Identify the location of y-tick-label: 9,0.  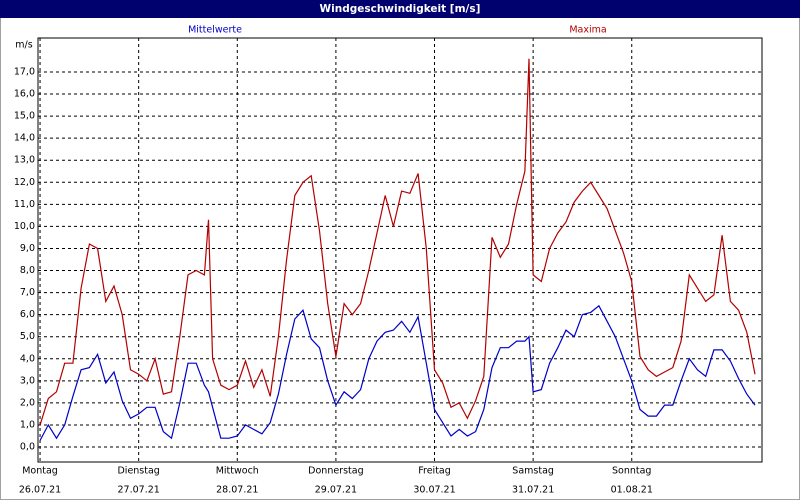
(27, 248).